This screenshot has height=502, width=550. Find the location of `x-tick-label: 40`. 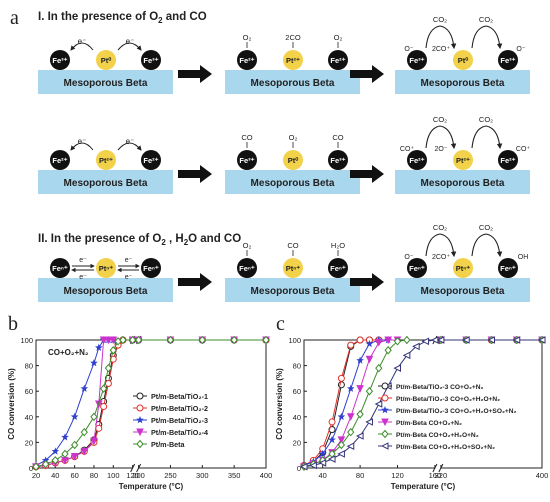

x-tick-label: 40 is located at coordinates (323, 475).